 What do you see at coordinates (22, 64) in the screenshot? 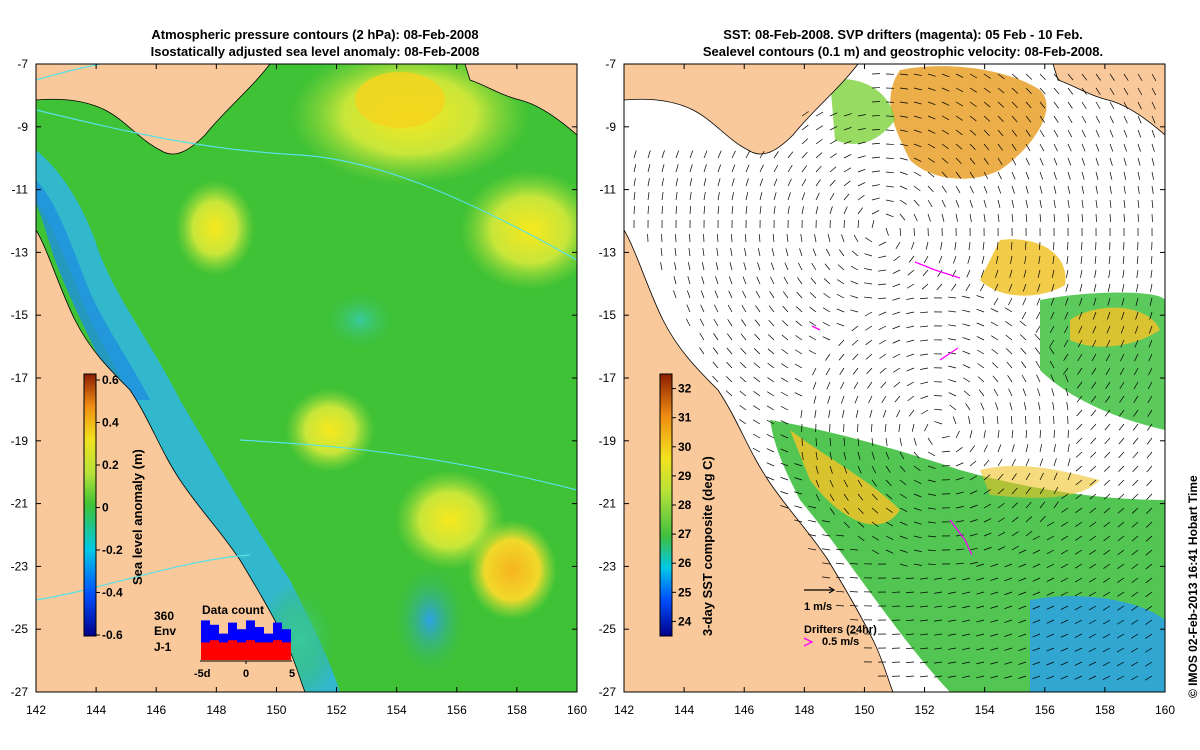
I see `left-lat-tick-0: -7` at bounding box center [22, 64].